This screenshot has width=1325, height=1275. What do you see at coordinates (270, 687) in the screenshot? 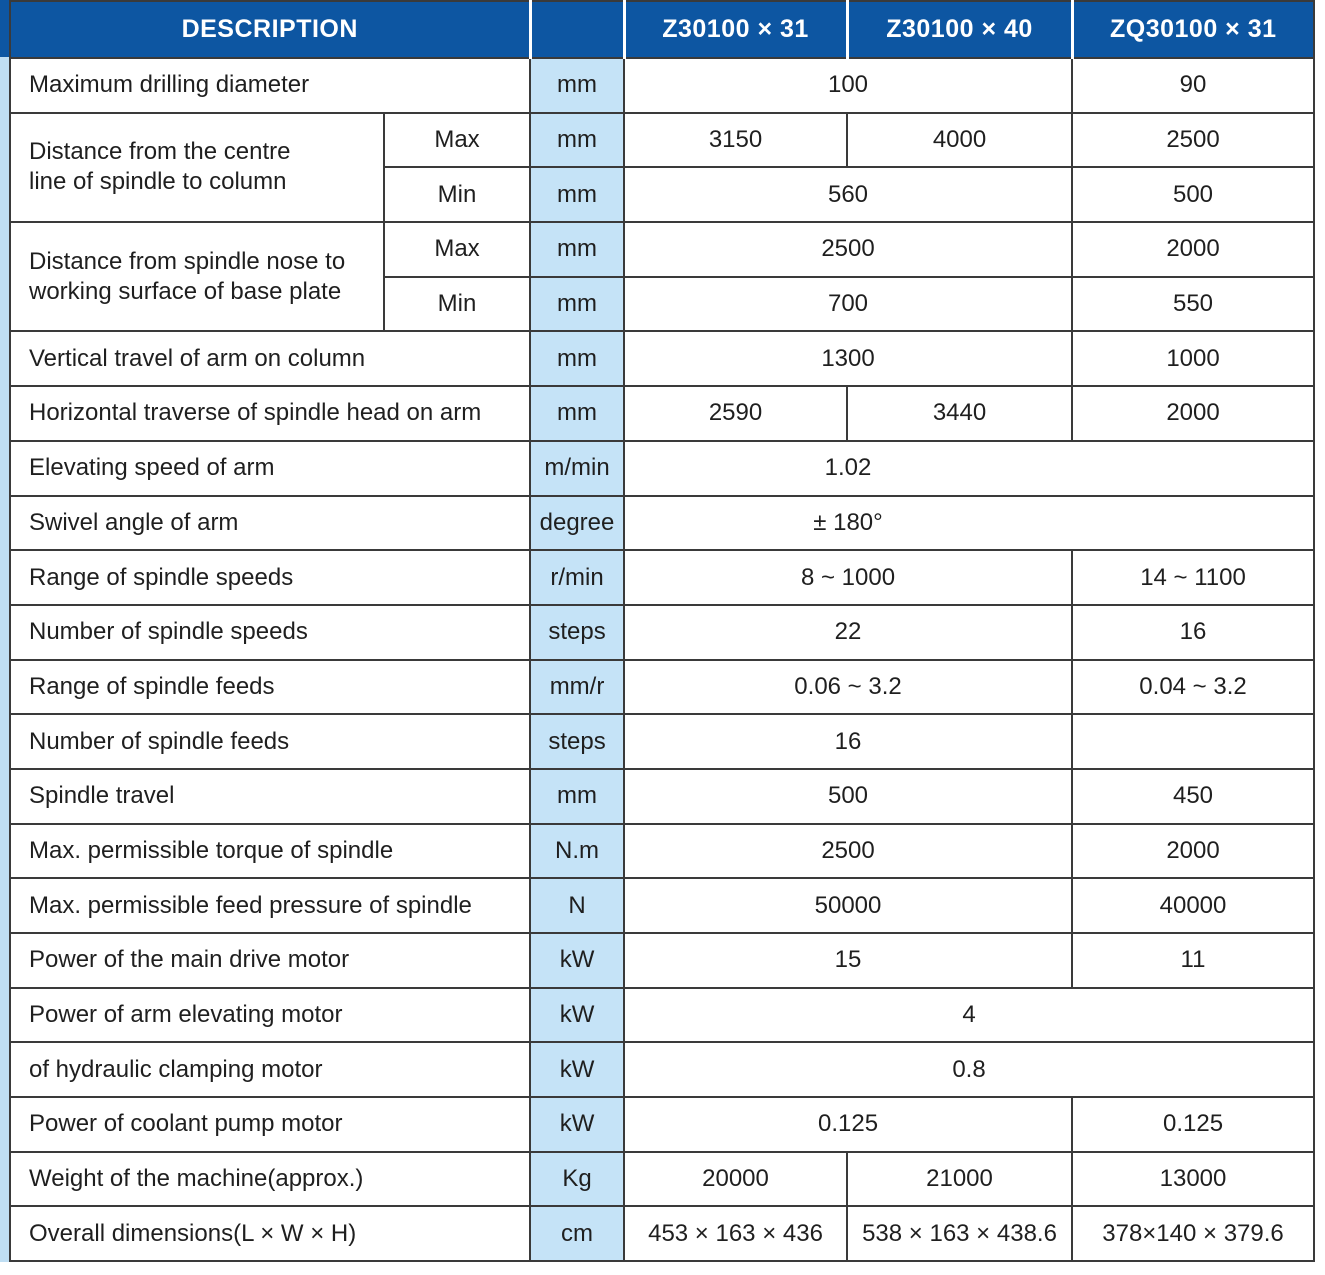
I see `row-label: Range of spindle feeds` at bounding box center [270, 687].